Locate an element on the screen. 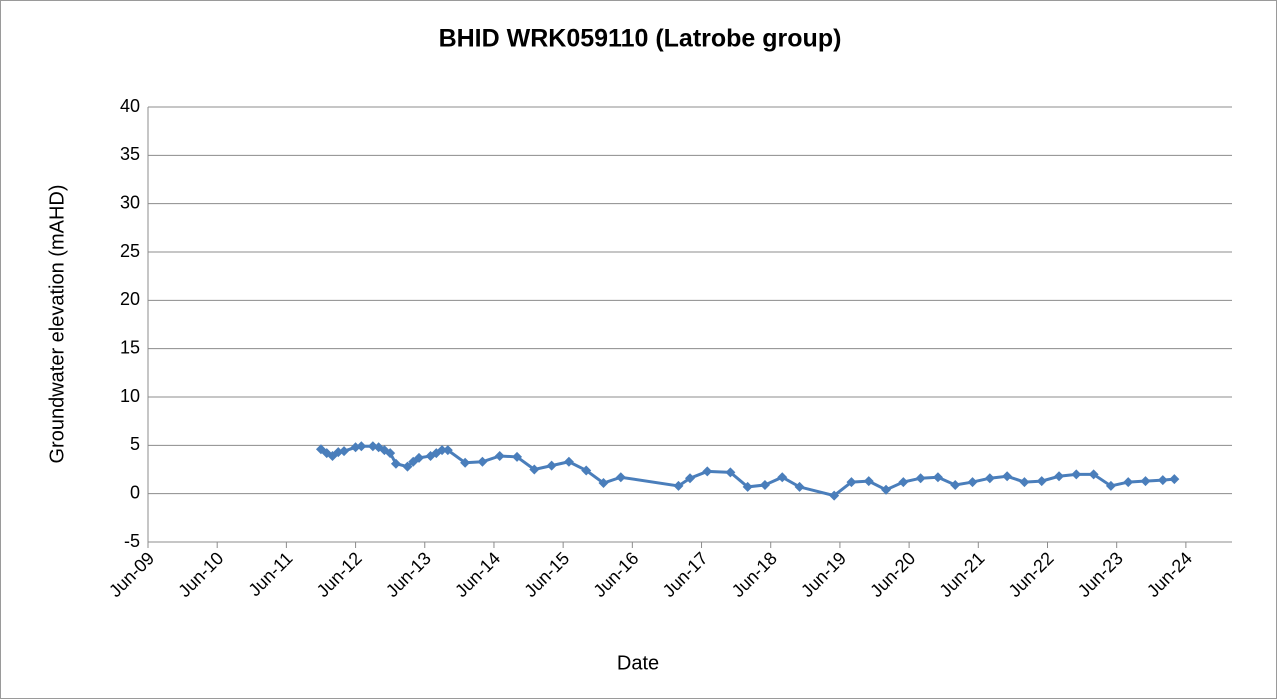 The height and width of the screenshot is (699, 1277). y-tick-label: 5 is located at coordinates (135, 444).